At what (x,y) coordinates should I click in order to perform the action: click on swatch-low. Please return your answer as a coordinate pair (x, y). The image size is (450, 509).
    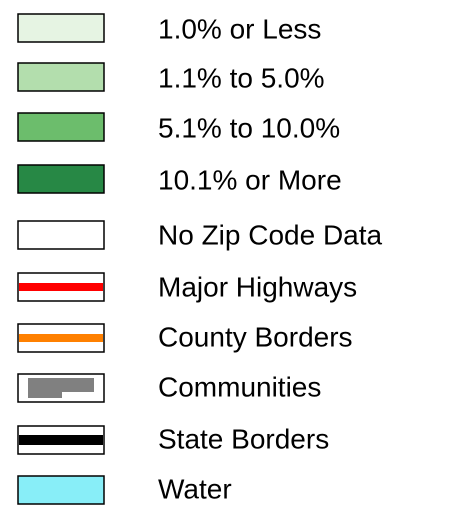
    Looking at the image, I should click on (61, 77).